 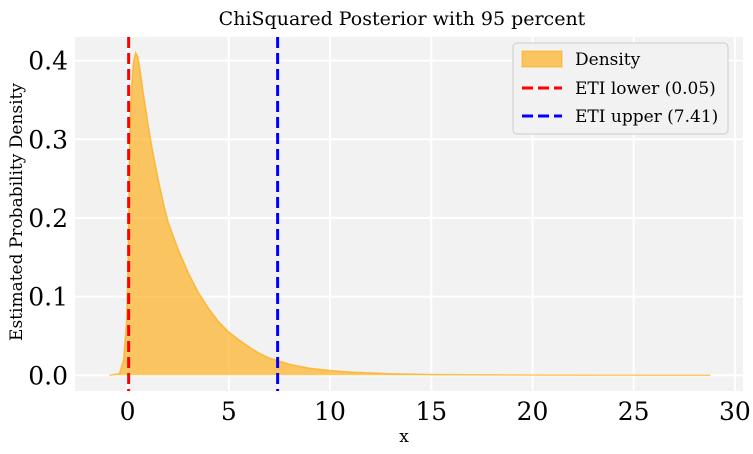 I want to click on y-tick-label: 0.1, so click(x=48, y=297).